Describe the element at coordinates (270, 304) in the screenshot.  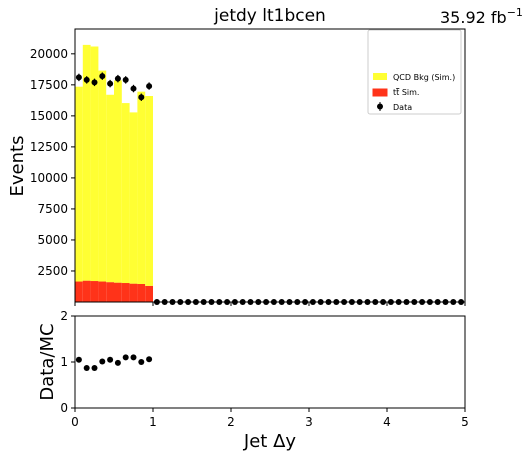
I see `main-x-ticks` at that location.